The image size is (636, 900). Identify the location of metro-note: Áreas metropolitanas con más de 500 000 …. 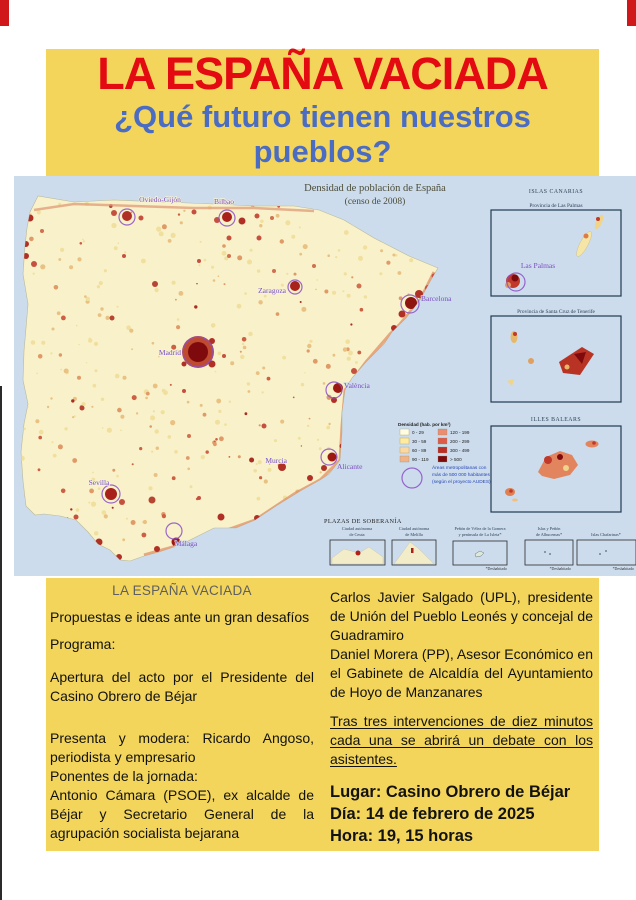
(446, 476).